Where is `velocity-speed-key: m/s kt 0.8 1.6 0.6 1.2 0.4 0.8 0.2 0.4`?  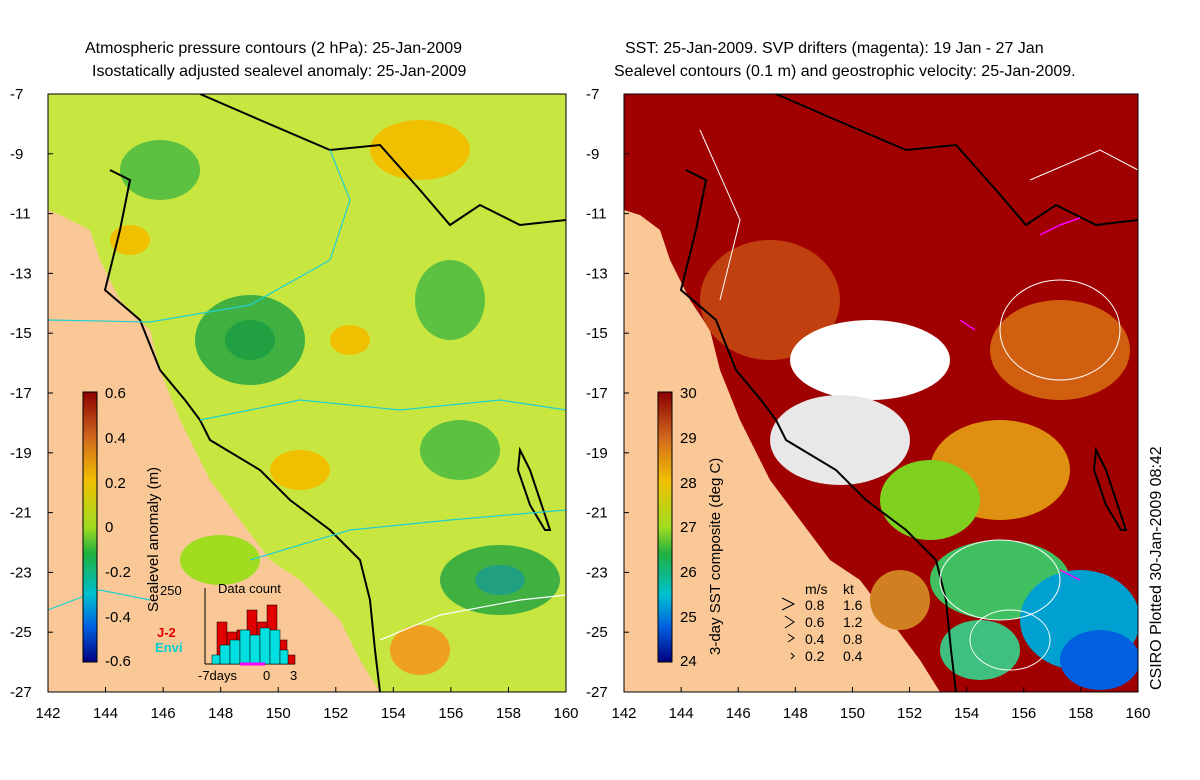
velocity-speed-key: m/s kt 0.8 1.6 0.6 1.2 0.4 0.8 0.2 0.4 is located at coordinates (822, 622).